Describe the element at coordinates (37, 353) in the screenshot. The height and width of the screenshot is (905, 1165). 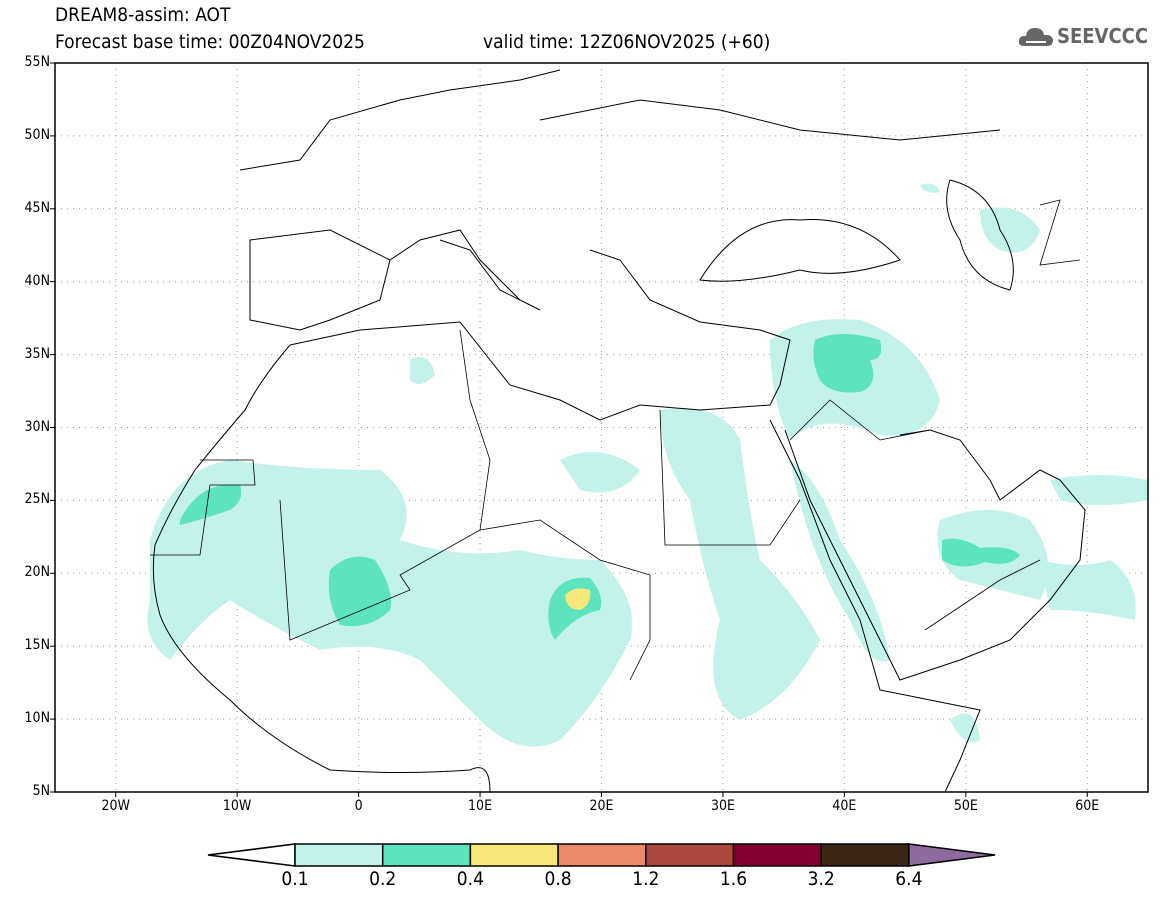
I see `lat-label: 35N` at that location.